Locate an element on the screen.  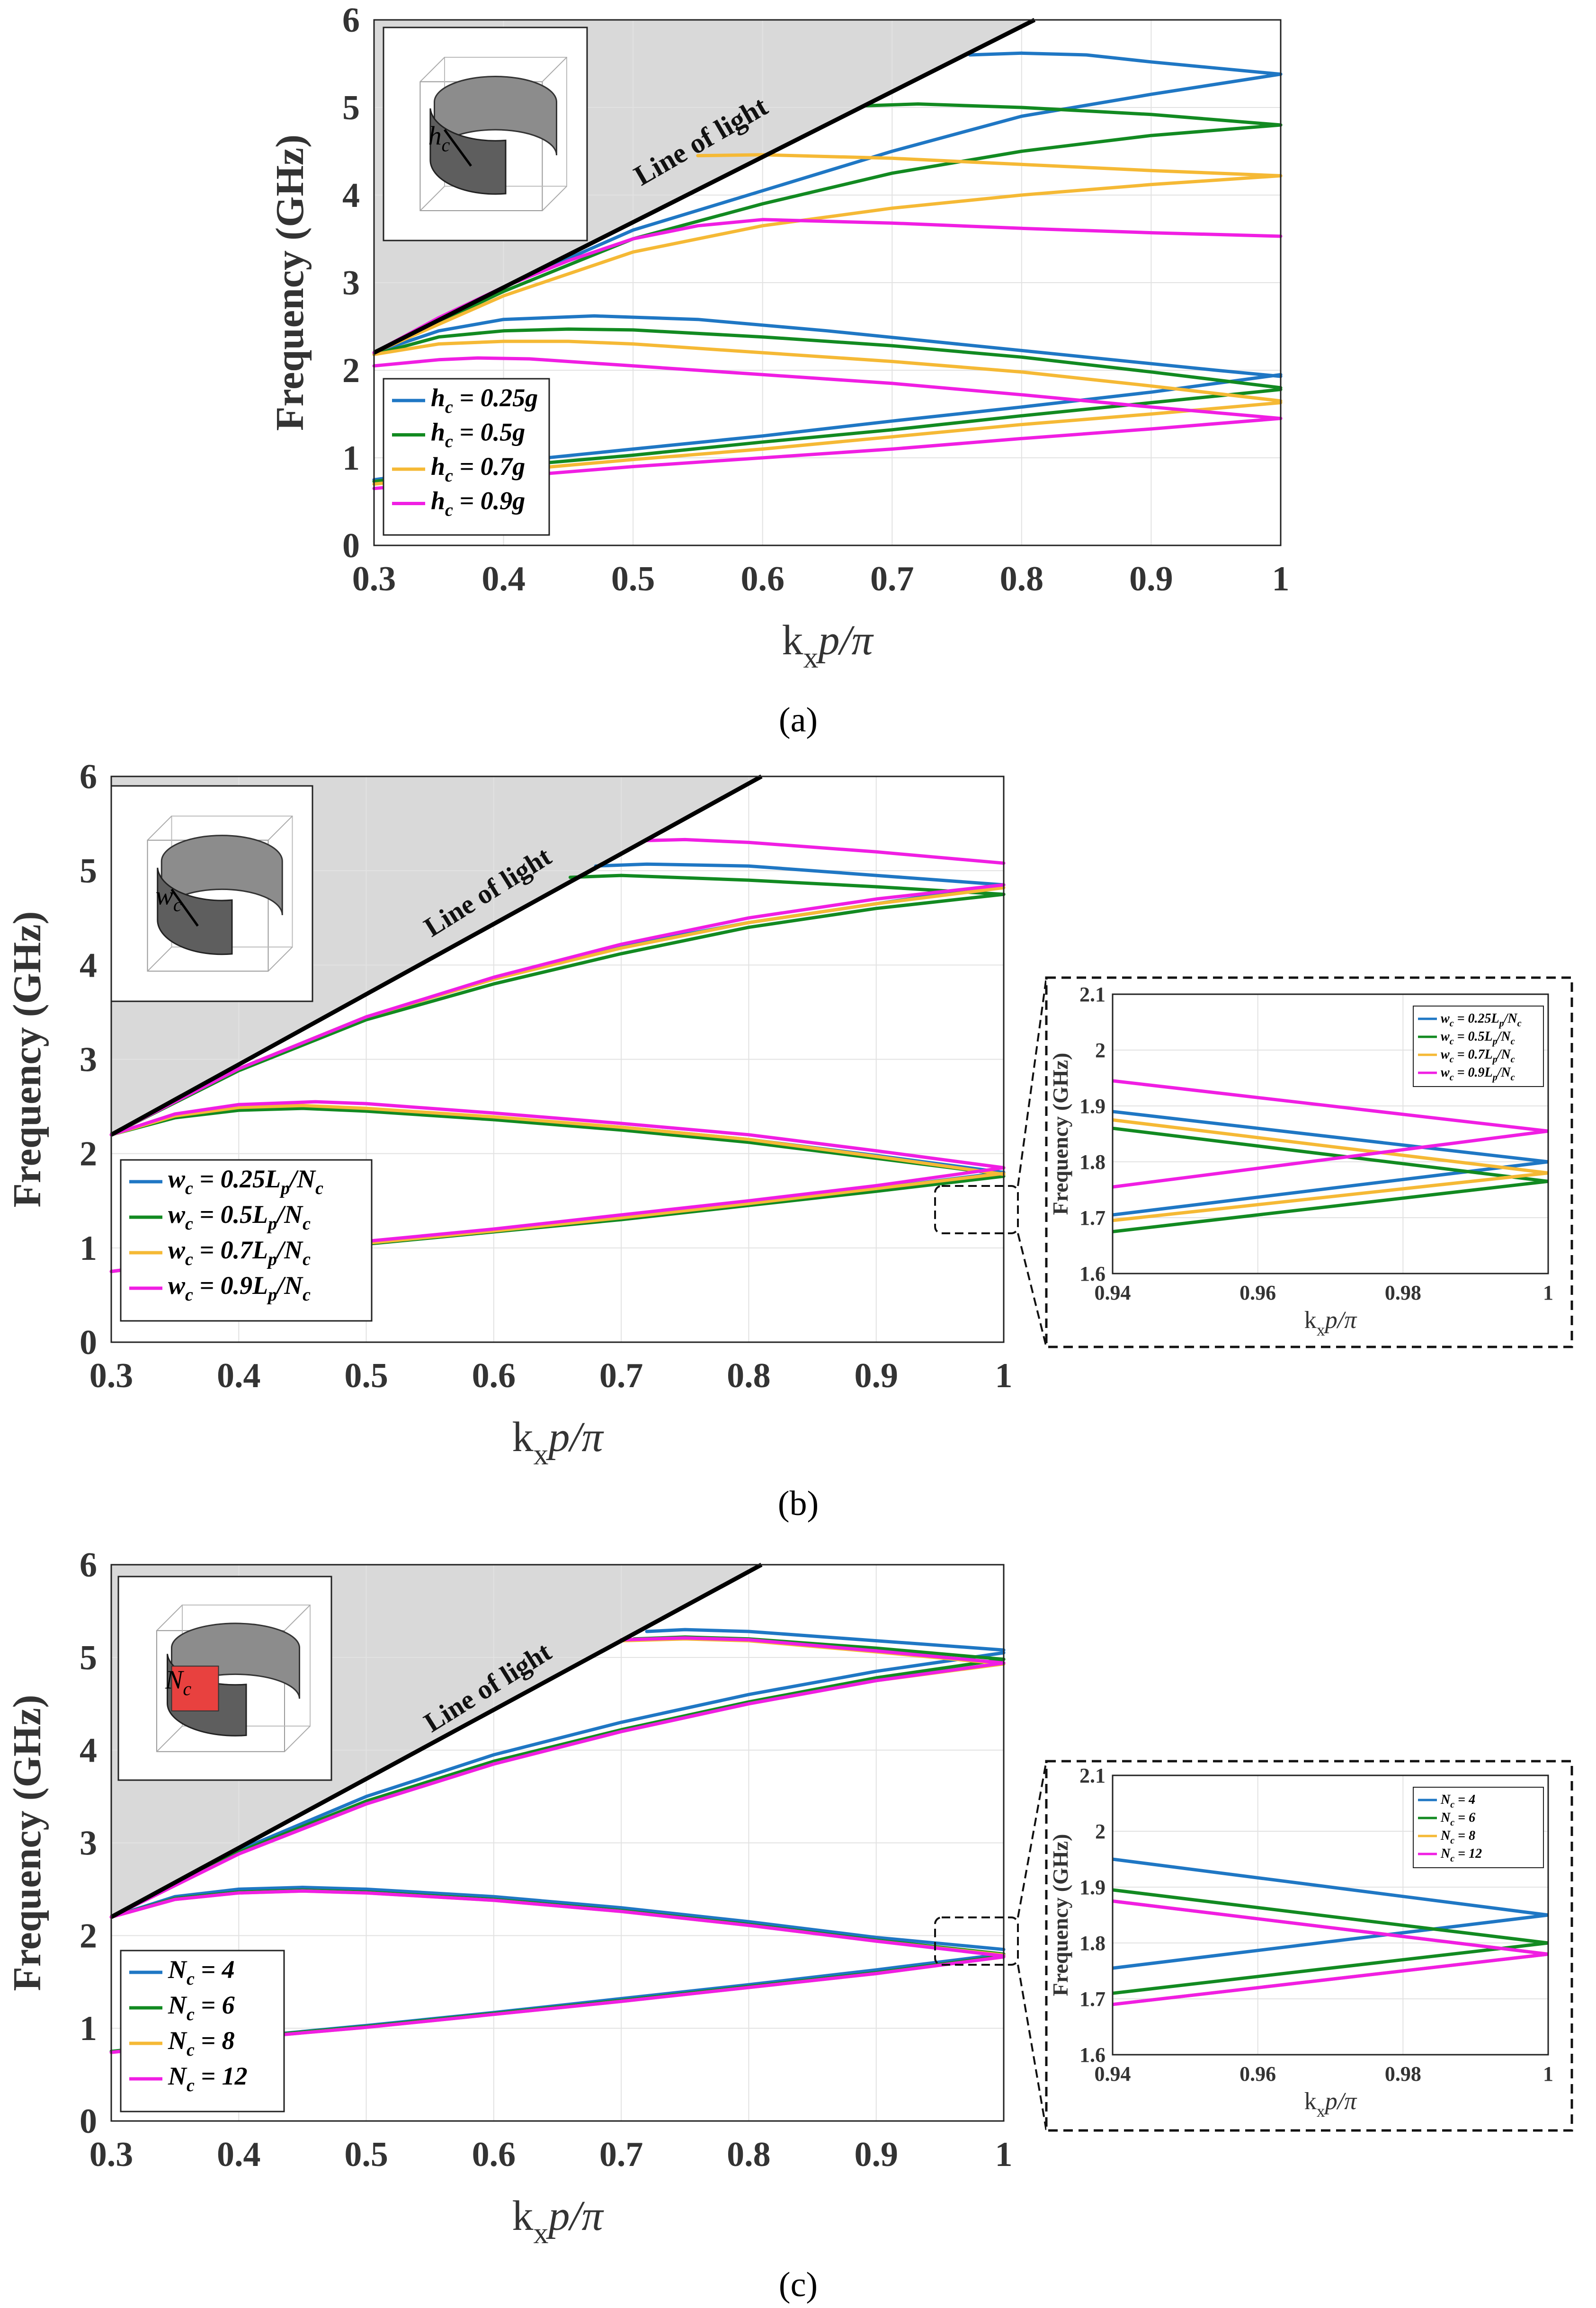
zoom-y-axis-label: Frequency (GHz) is located at coordinates (1060, 1915).